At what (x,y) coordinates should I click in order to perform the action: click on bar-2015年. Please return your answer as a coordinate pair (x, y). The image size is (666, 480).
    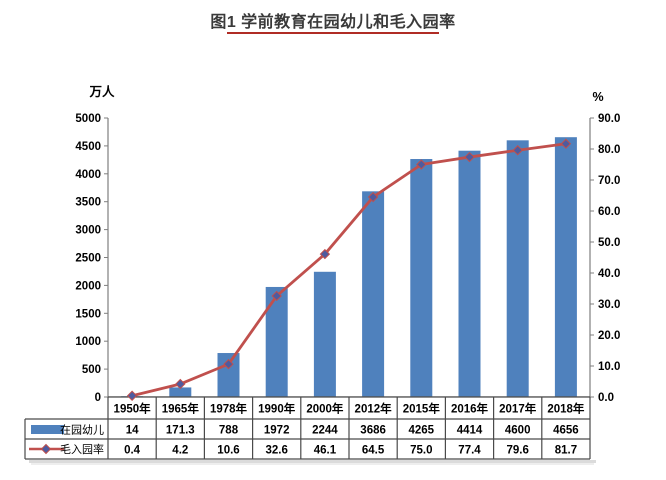
    Looking at the image, I should click on (421, 278).